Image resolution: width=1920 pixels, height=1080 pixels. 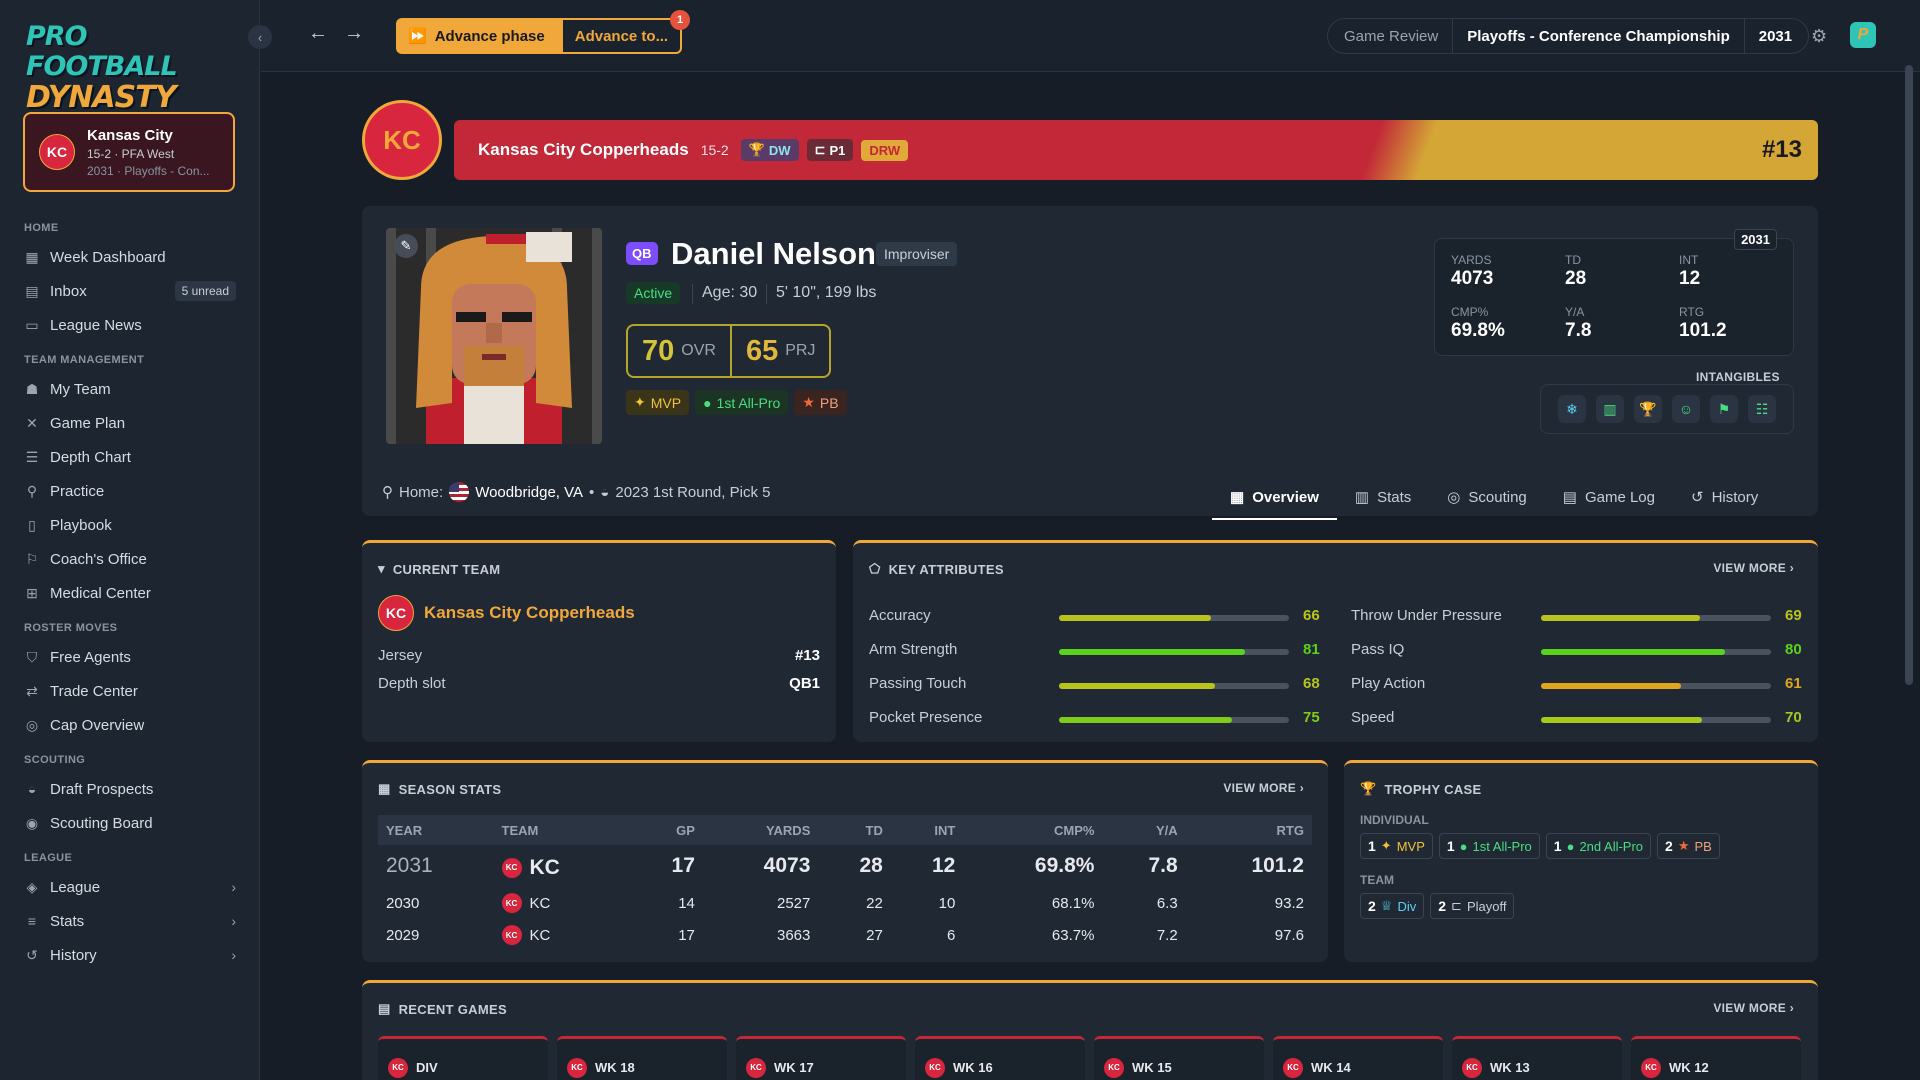 I want to click on col-header: INT, so click(x=927, y=830).